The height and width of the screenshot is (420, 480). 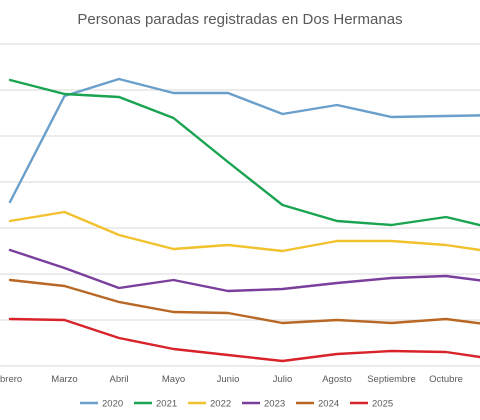 I want to click on legend-label: 2023, so click(x=274, y=404).